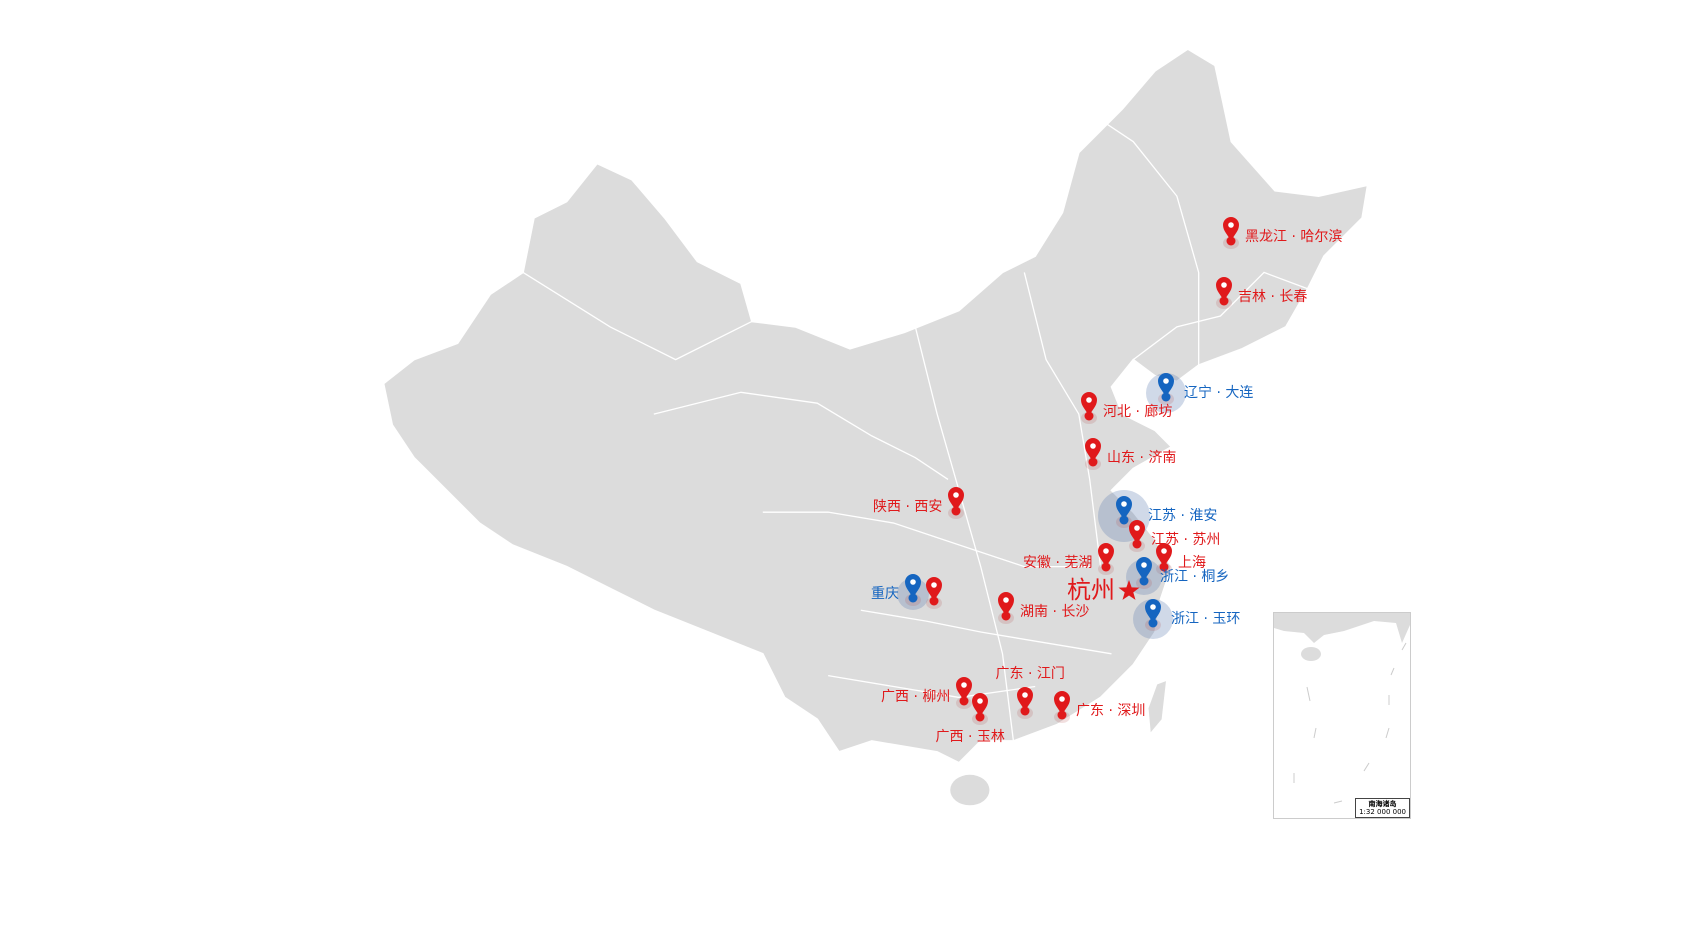  I want to click on marker-label: 浙江 · 玉环, so click(1206, 619).